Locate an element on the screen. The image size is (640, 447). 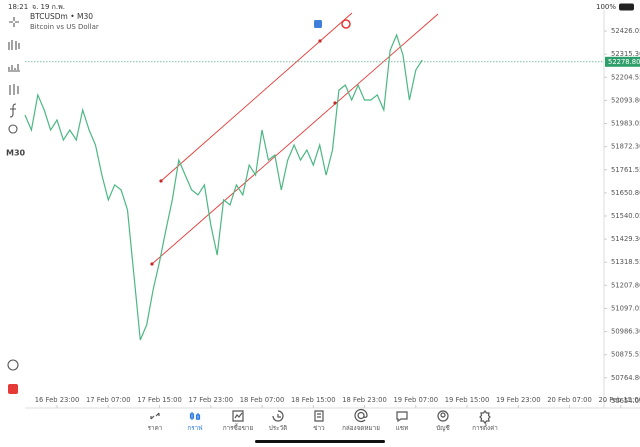
objects-icon is located at coordinates (14, 89).